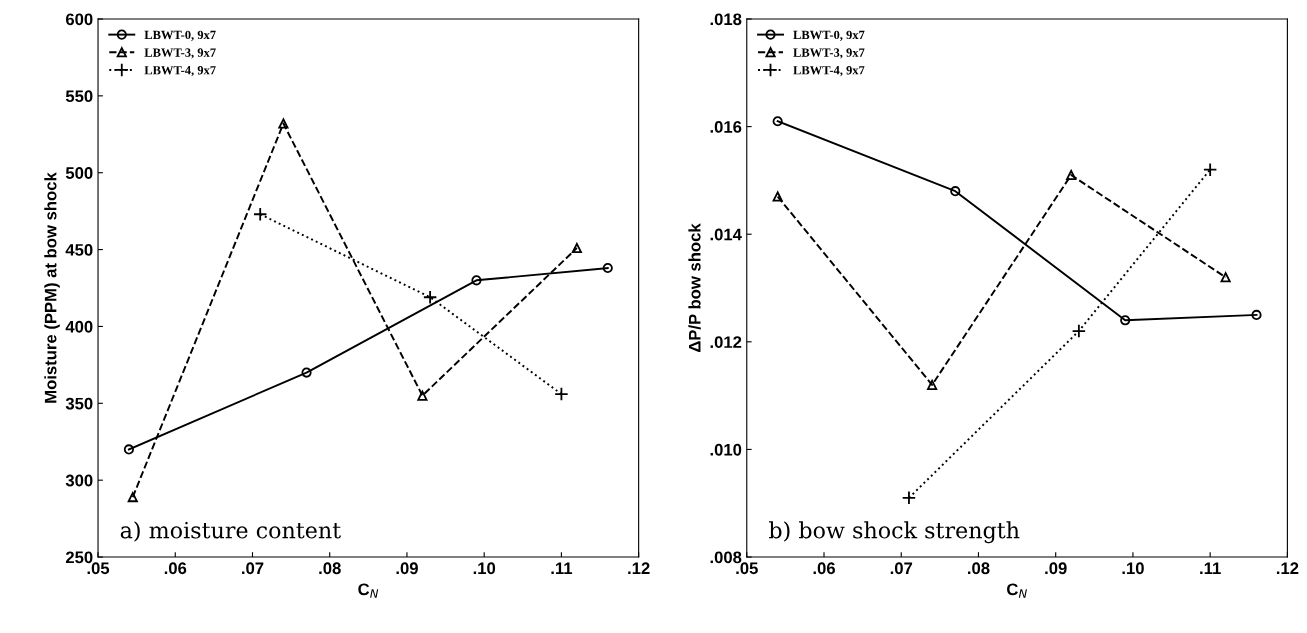 The width and height of the screenshot is (1307, 633). I want to click on y-tick-label: 500, so click(79, 173).